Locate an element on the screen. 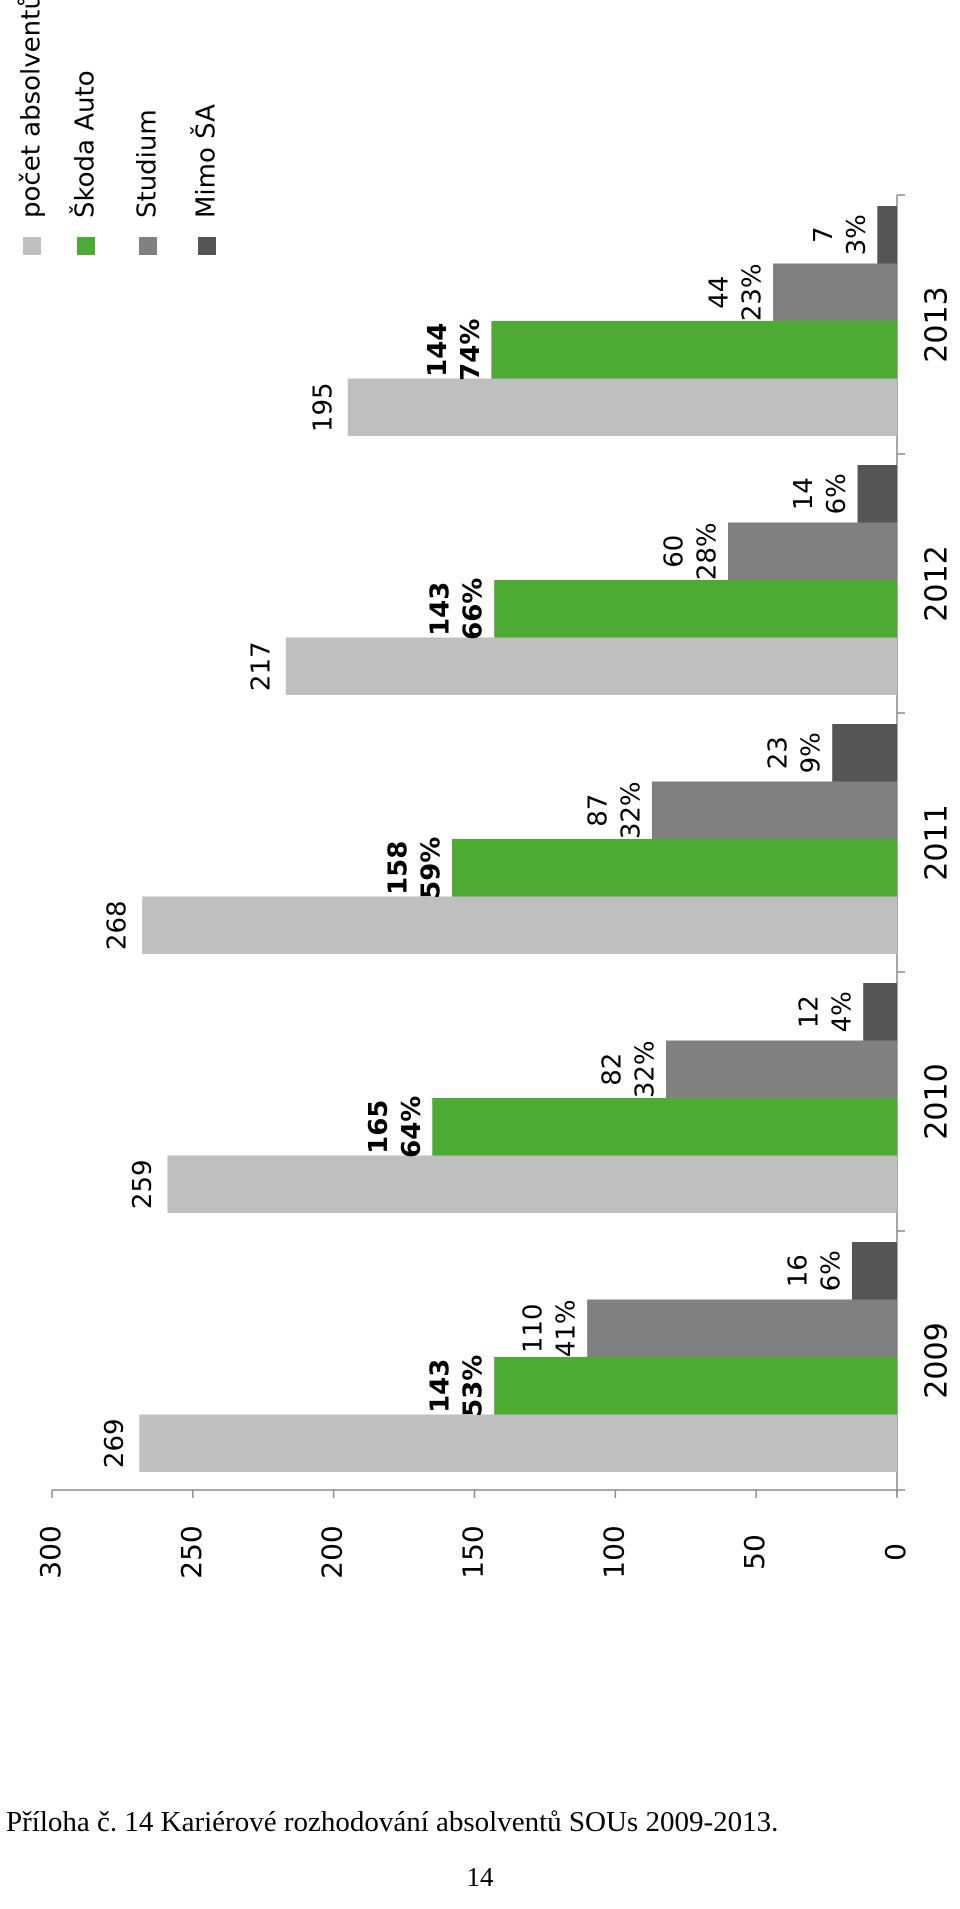 This screenshot has height=1909, width=960. data-label-value: 269 is located at coordinates (115, 1443).